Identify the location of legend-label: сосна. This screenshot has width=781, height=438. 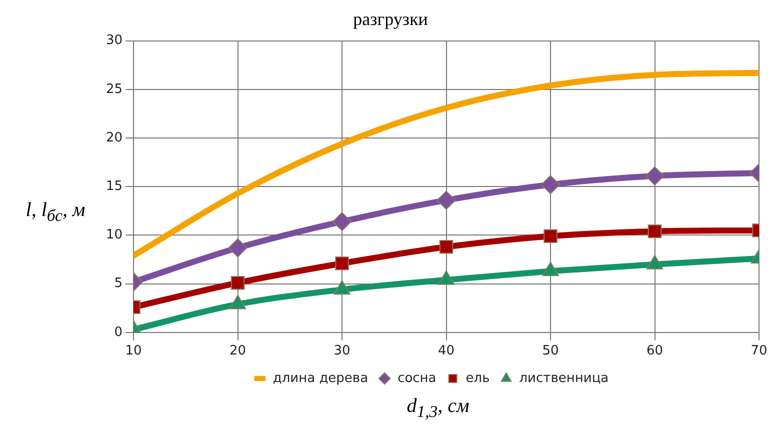
(417, 378).